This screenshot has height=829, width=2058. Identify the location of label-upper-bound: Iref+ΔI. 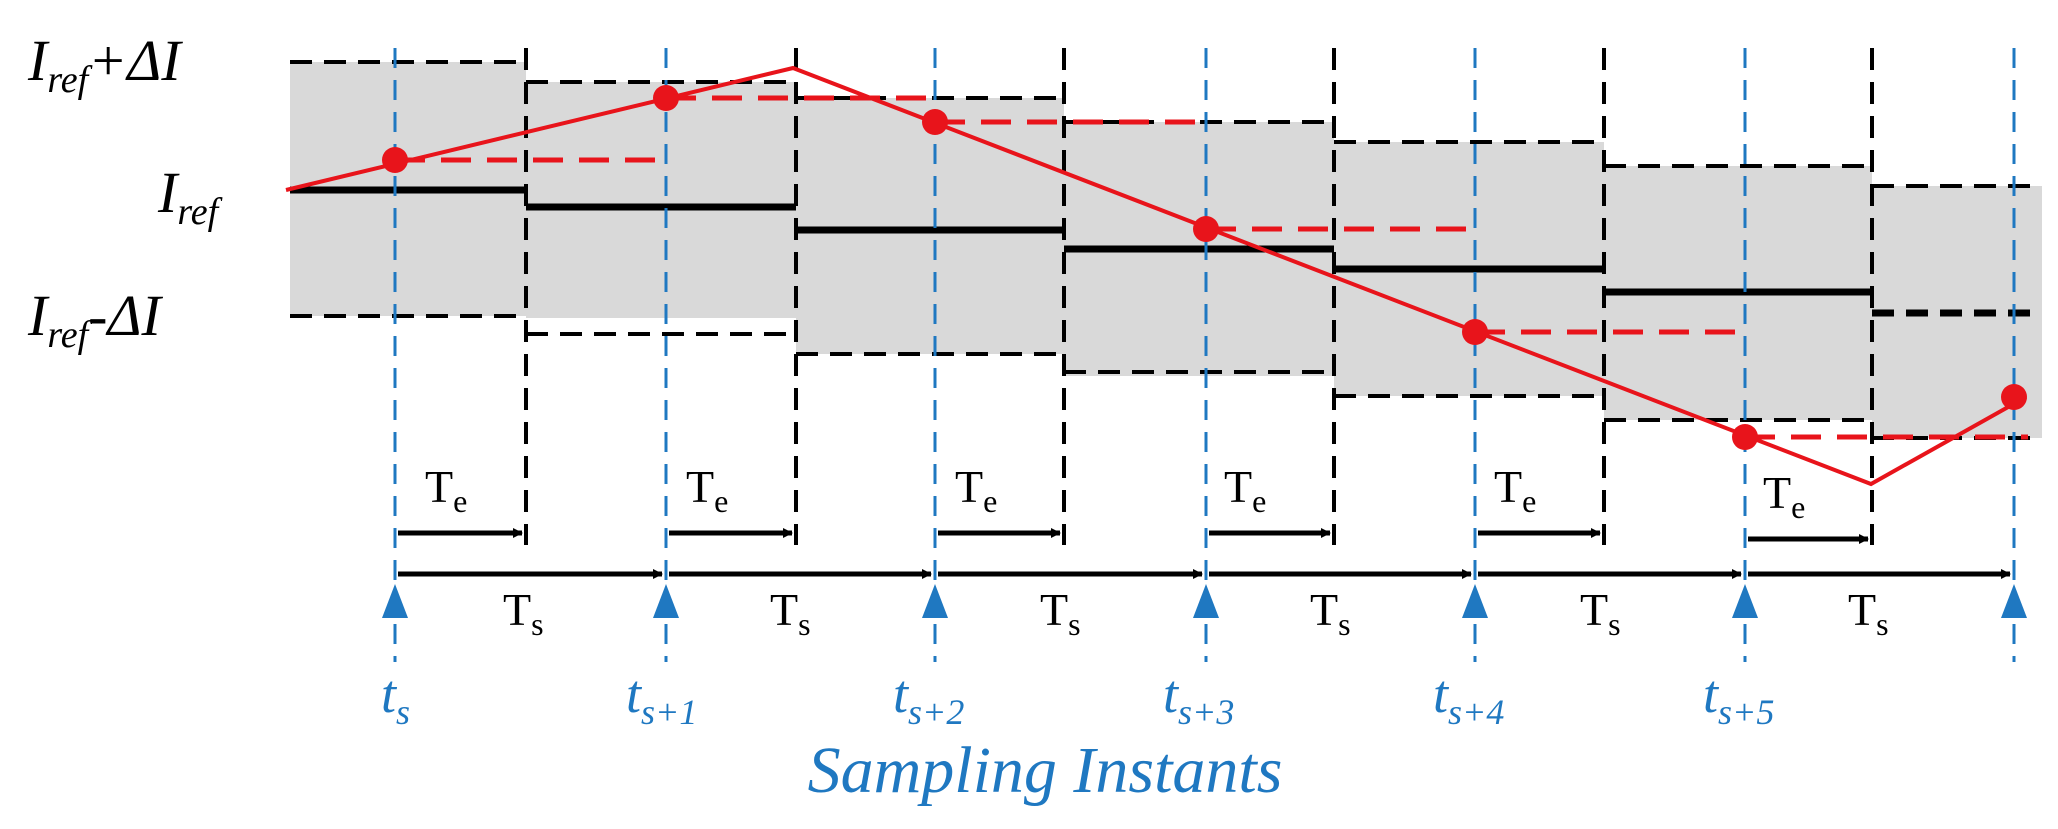
(105, 64).